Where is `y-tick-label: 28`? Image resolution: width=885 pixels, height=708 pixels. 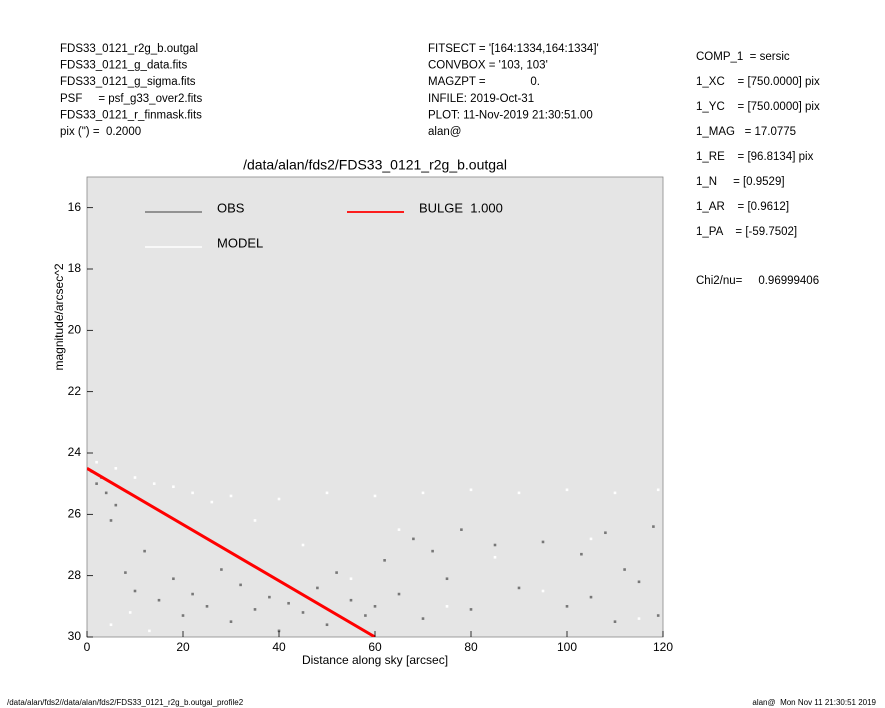 y-tick-label: 28 is located at coordinates (75, 575).